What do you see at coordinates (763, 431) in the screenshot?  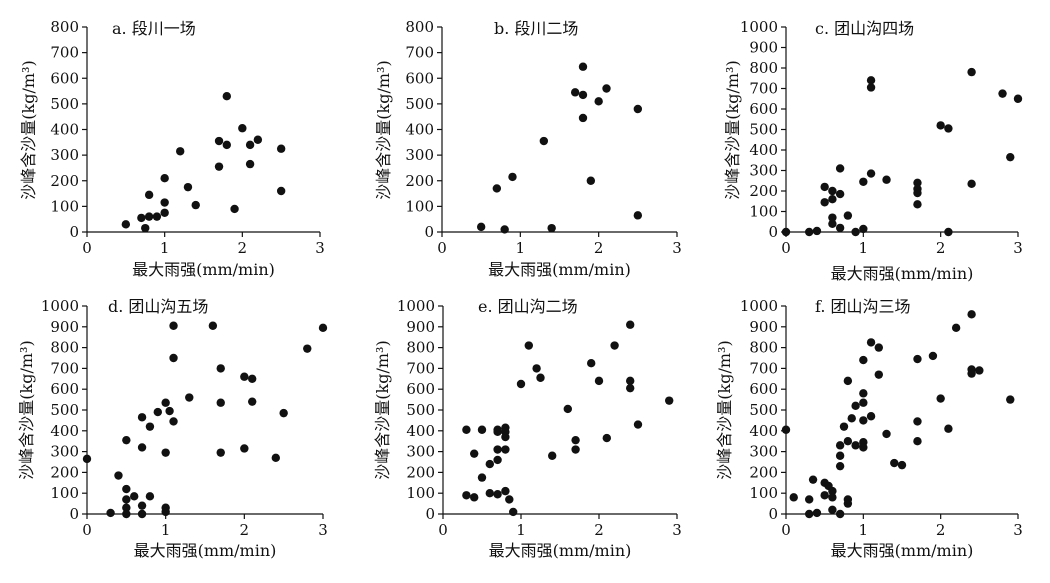 I see `y-tick-label: 400` at bounding box center [763, 431].